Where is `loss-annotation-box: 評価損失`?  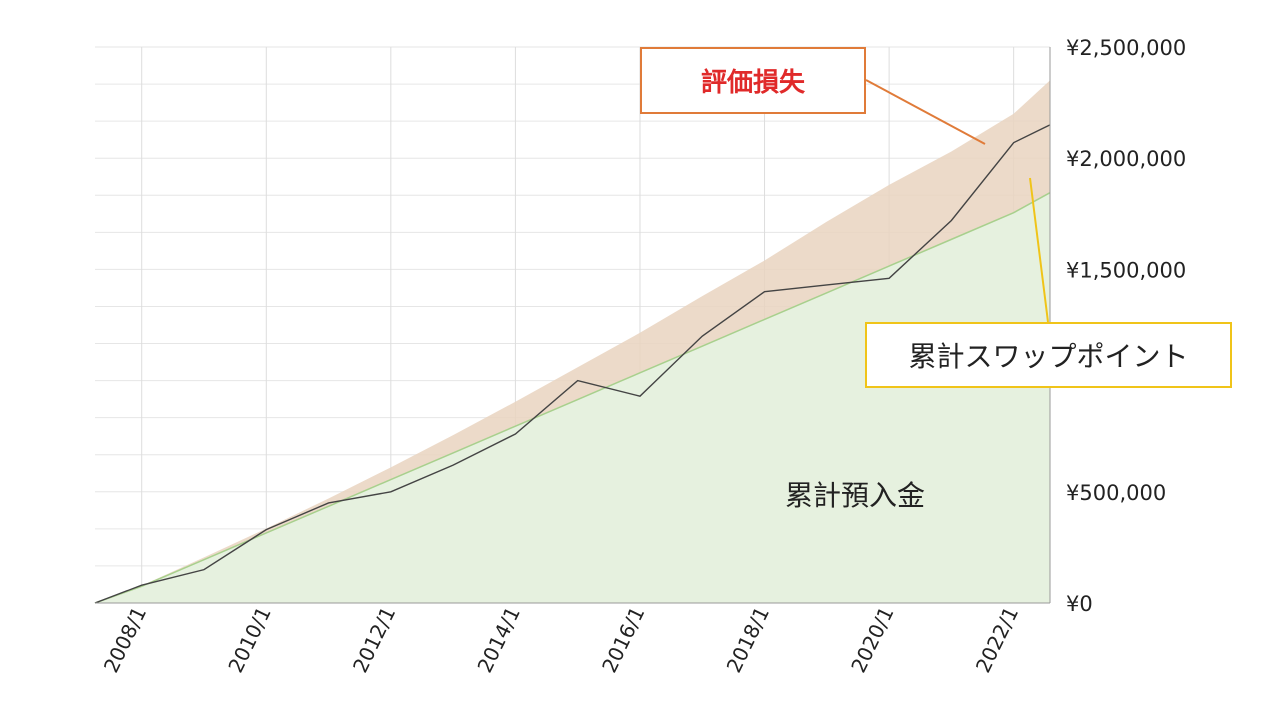
loss-annotation-box: 評価損失 is located at coordinates (753, 80).